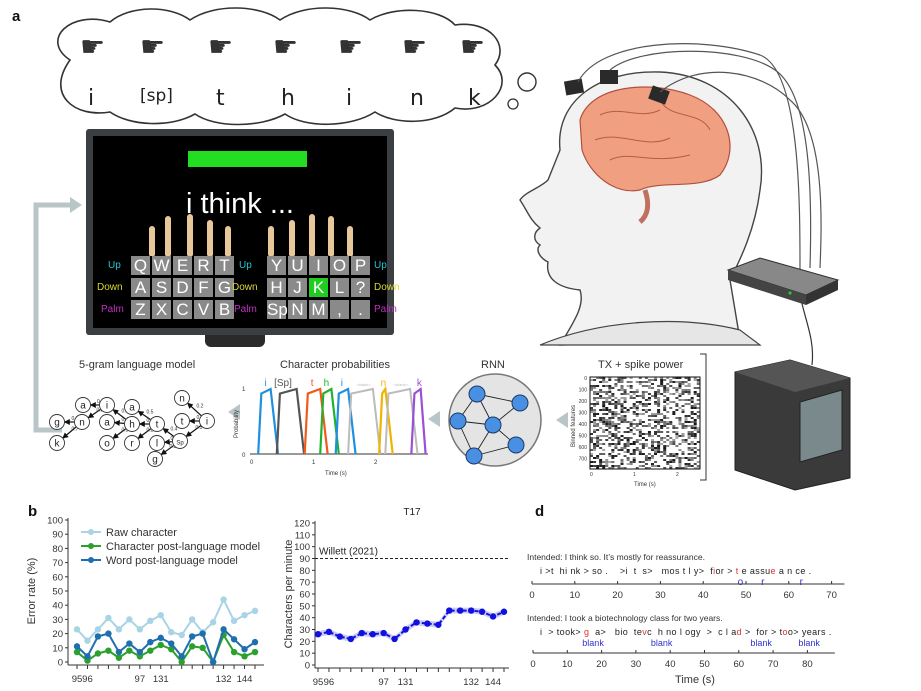 The height and width of the screenshot is (691, 921). Describe the element at coordinates (161, 309) in the screenshot. I see `key-X: X` at that location.